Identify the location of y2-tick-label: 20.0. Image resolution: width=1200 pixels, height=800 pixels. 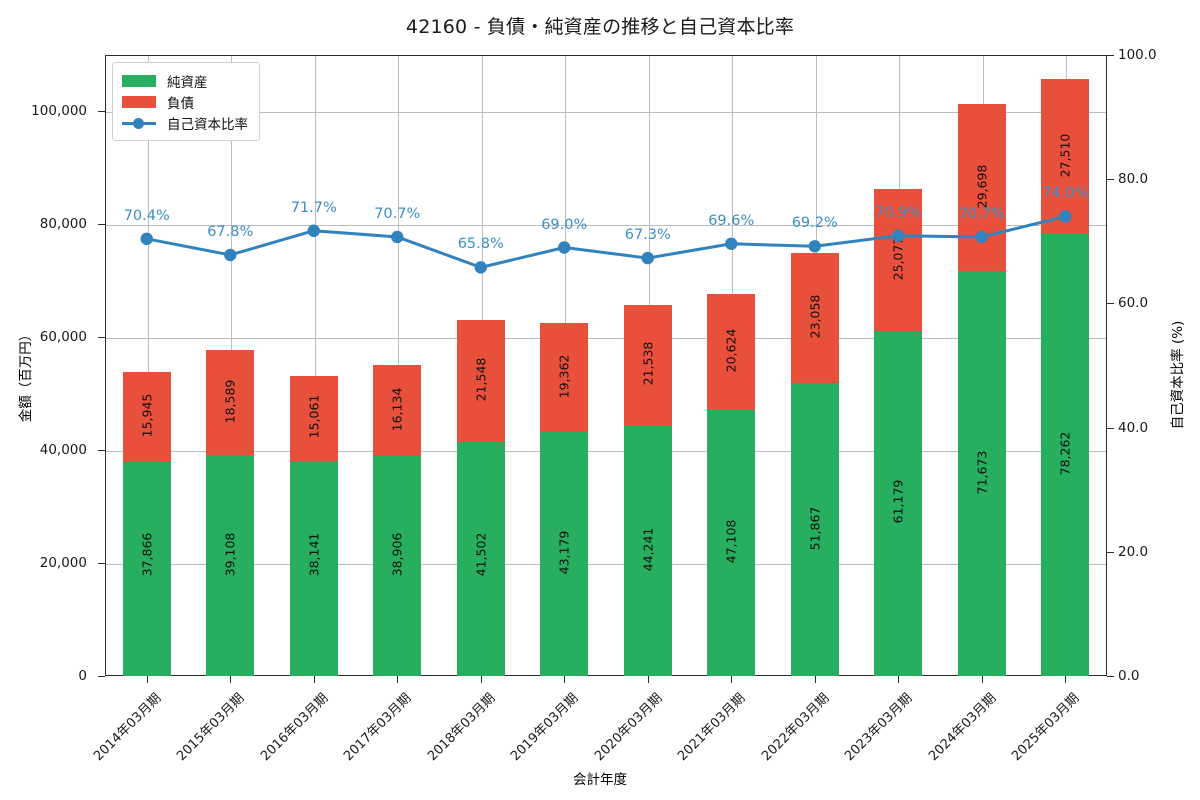
(1133, 551).